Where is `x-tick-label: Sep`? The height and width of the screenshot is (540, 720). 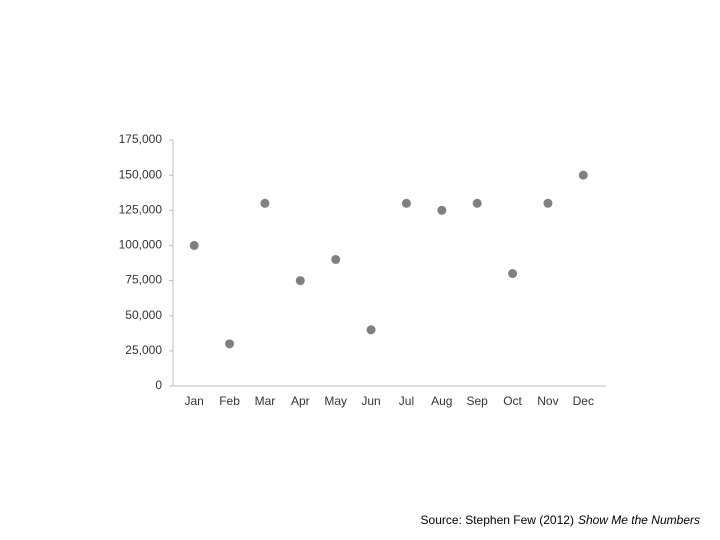
x-tick-label: Sep is located at coordinates (478, 401).